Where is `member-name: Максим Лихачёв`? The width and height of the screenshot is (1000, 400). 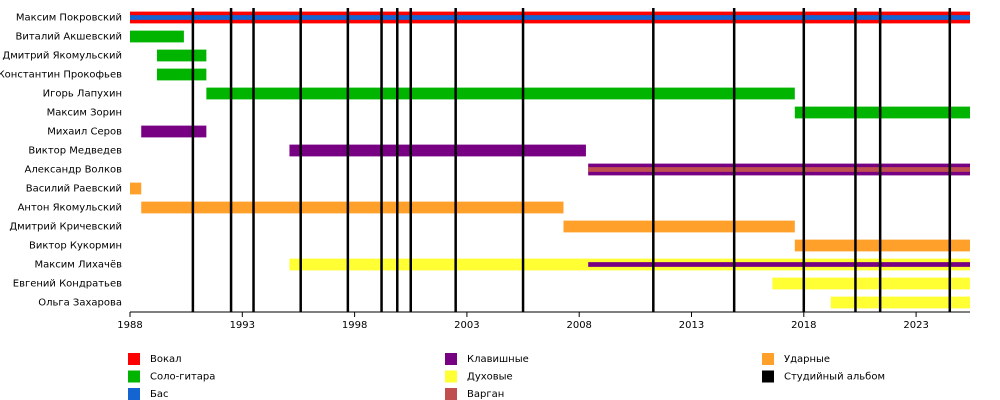 member-name: Максим Лихачёв is located at coordinates (78, 265).